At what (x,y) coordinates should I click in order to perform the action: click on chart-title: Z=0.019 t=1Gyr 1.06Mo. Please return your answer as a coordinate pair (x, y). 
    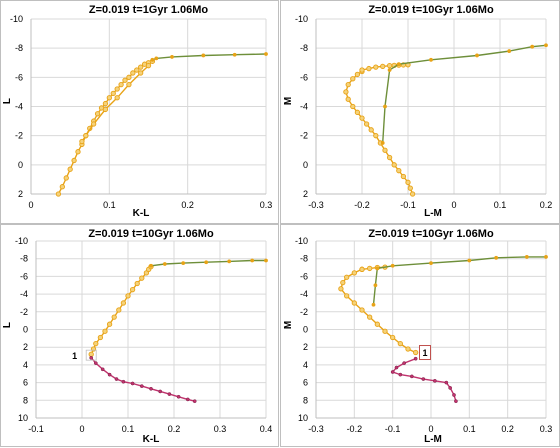
    Looking at the image, I should click on (149, 10).